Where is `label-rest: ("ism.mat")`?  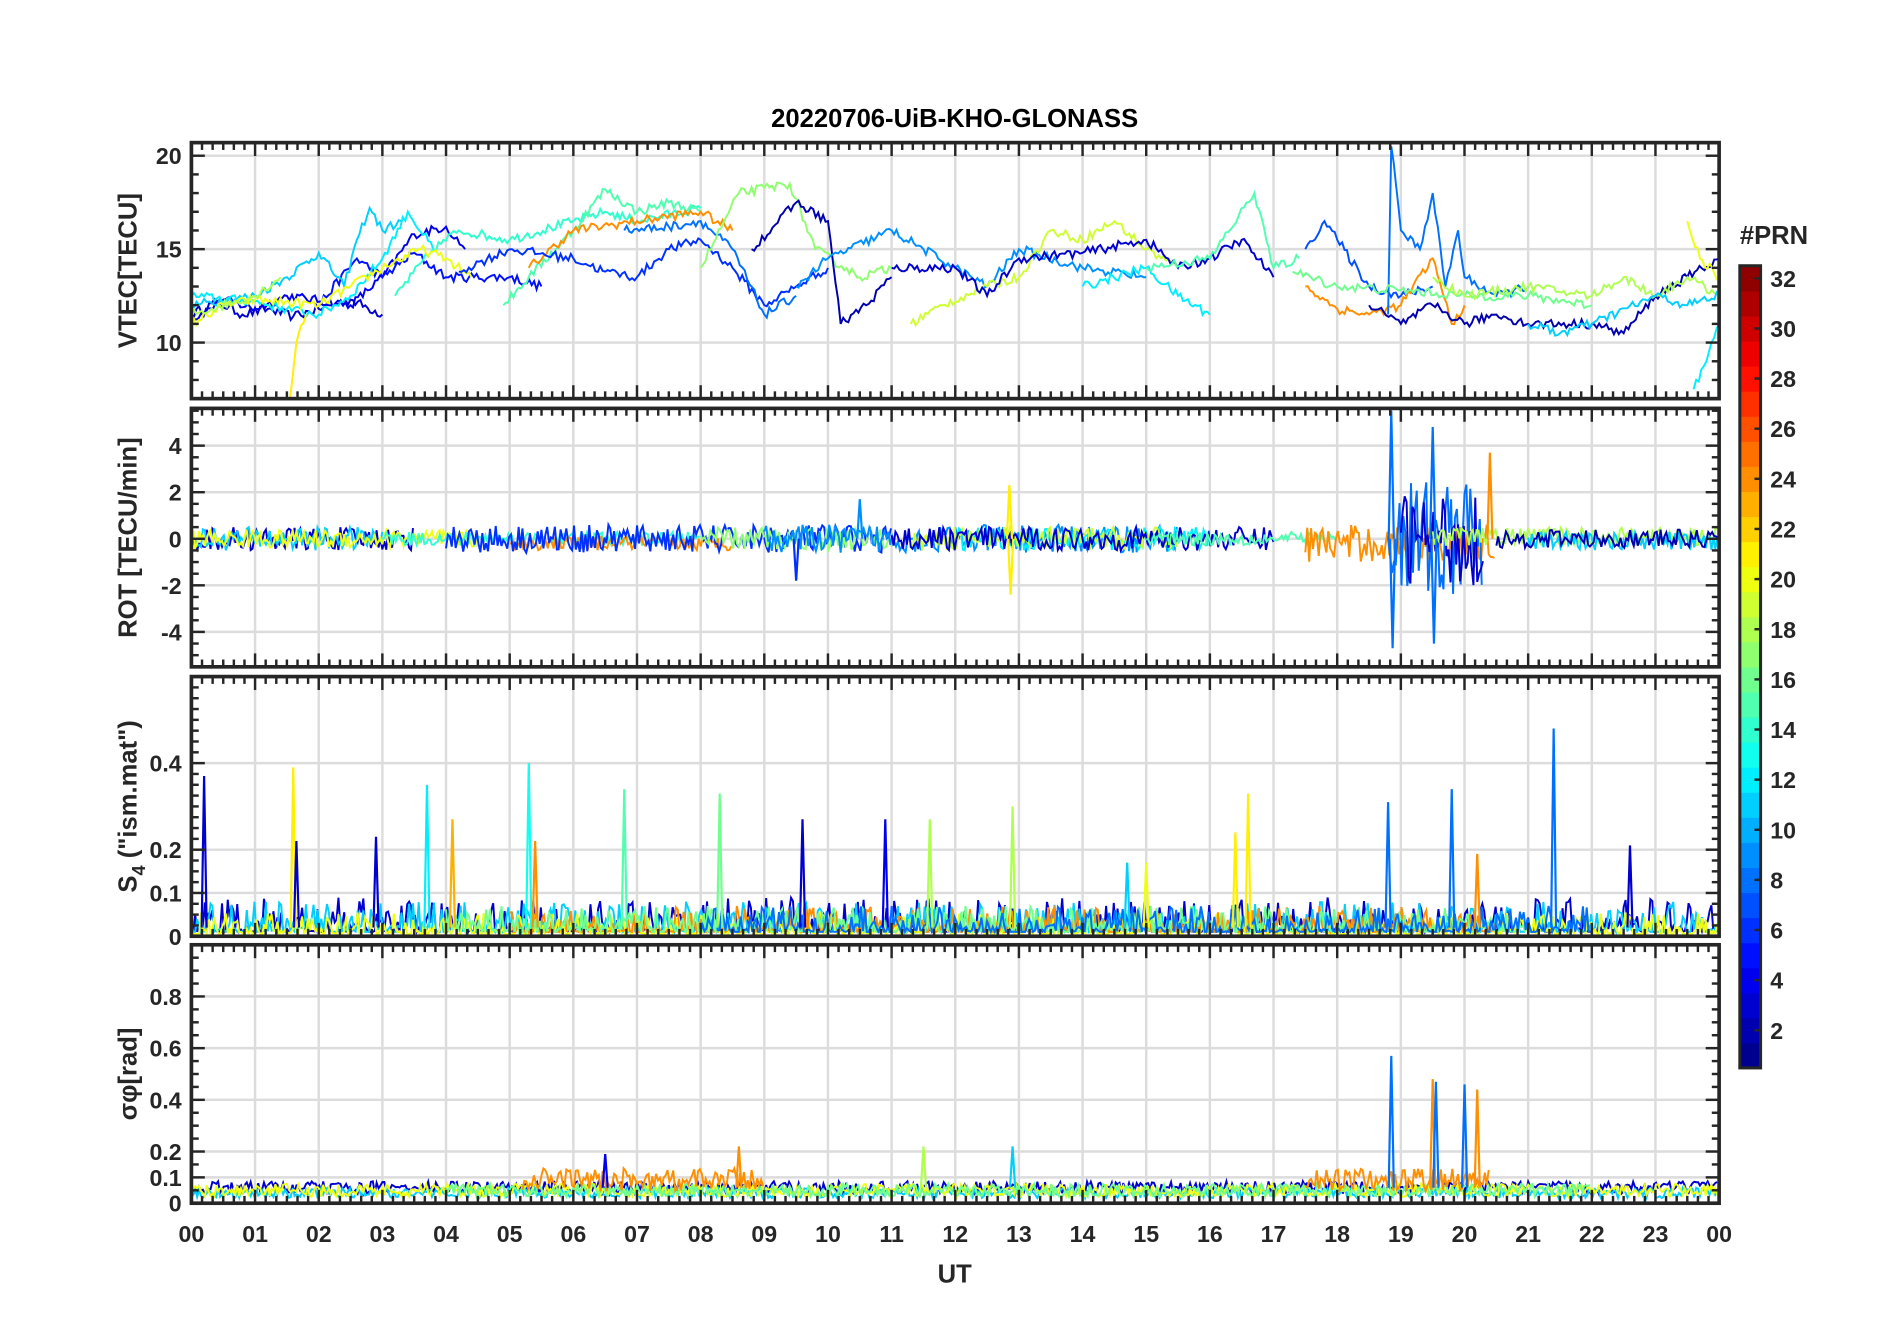
label-rest: ("ism.mat") is located at coordinates (129, 792).